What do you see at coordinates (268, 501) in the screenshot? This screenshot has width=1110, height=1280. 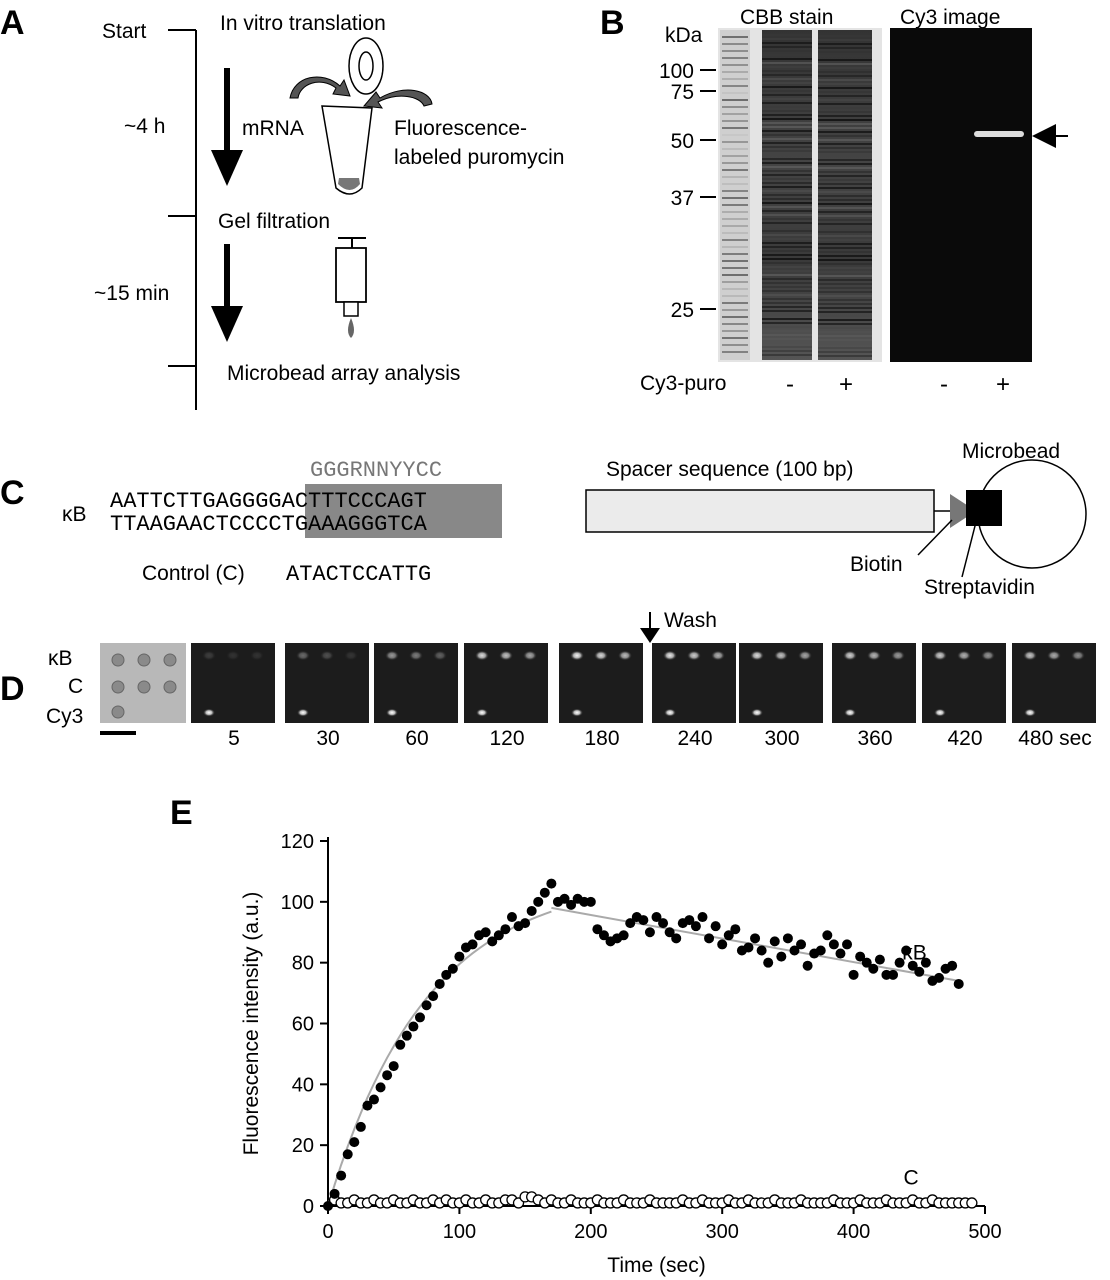 I see `top-strand: AATTCTTGAGGGGACTTTCCCAGT` at bounding box center [268, 501].